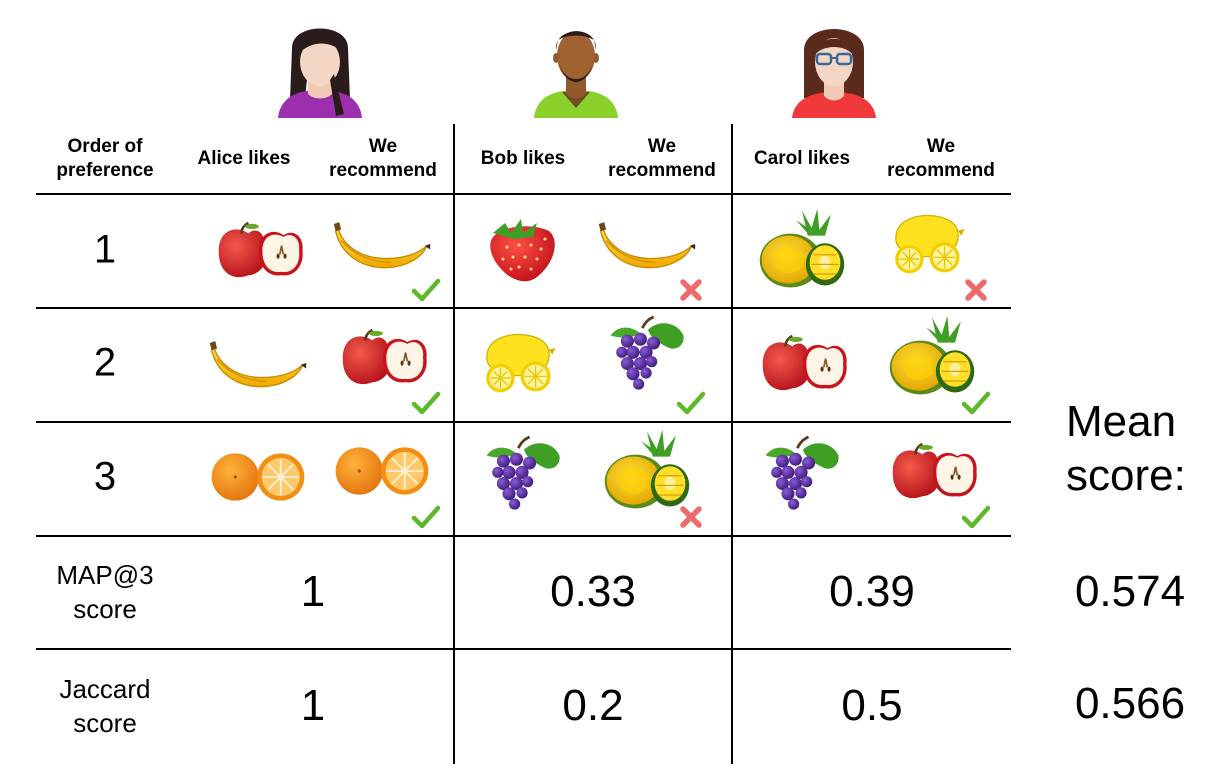 The height and width of the screenshot is (774, 1216). Describe the element at coordinates (802, 248) in the screenshot. I see `carol-likes-pineapple-icon` at that location.